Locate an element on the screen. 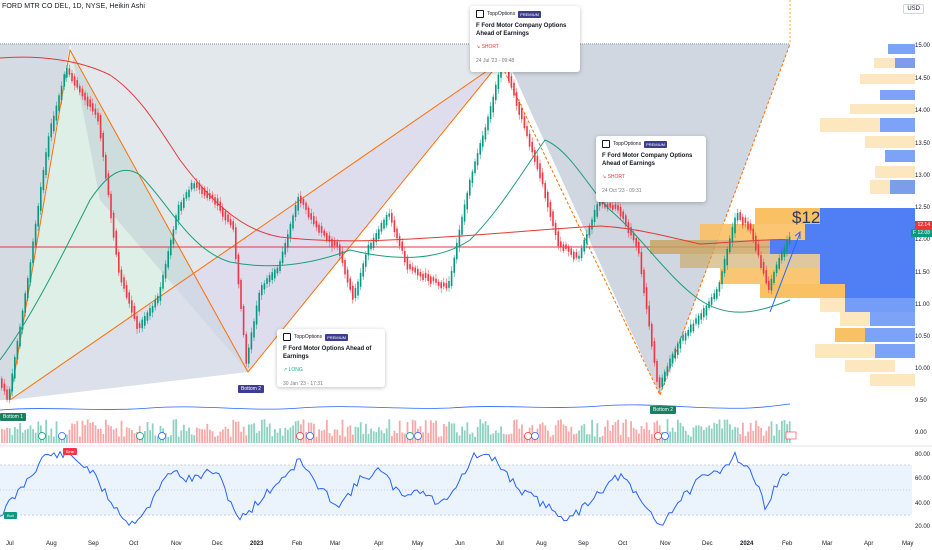 Image resolution: width=932 pixels, height=550 pixels. price-target-annotation: $12 is located at coordinates (806, 217).